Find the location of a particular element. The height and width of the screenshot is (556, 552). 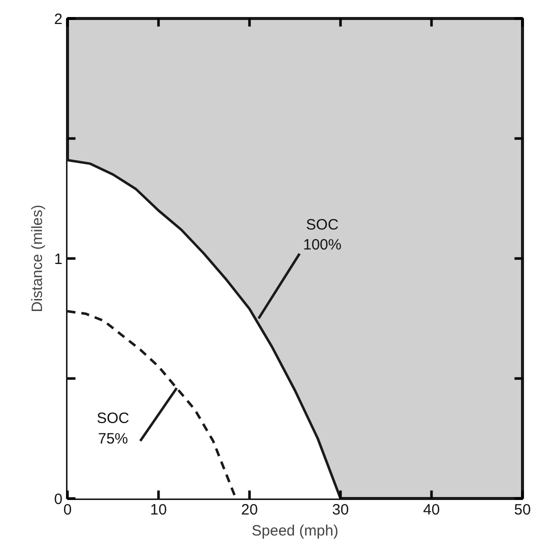

y-axis-title: Distance (miles) is located at coordinates (37, 258).